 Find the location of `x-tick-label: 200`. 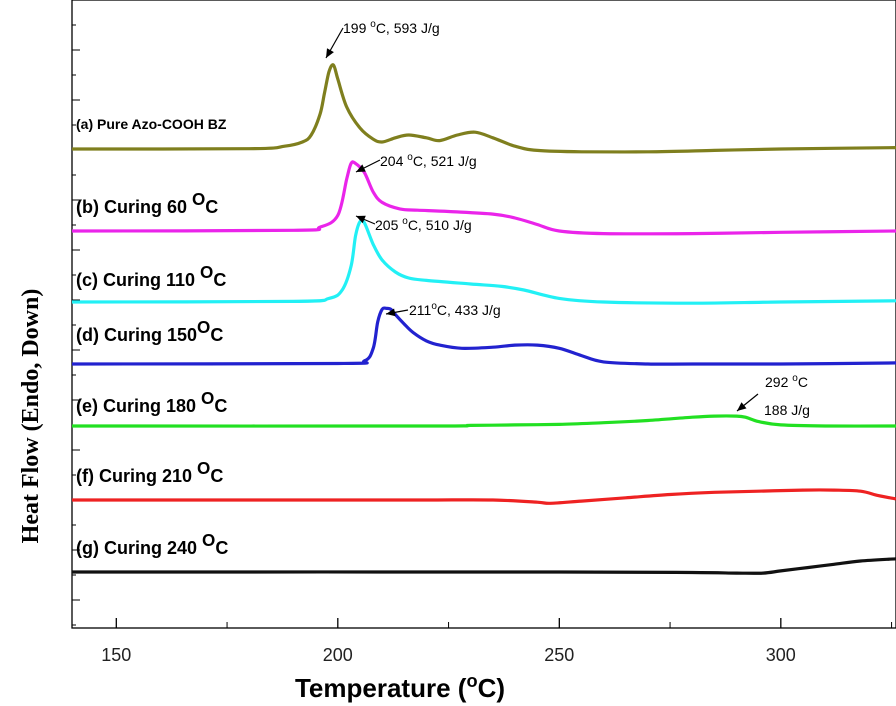

x-tick-label: 200 is located at coordinates (338, 655).